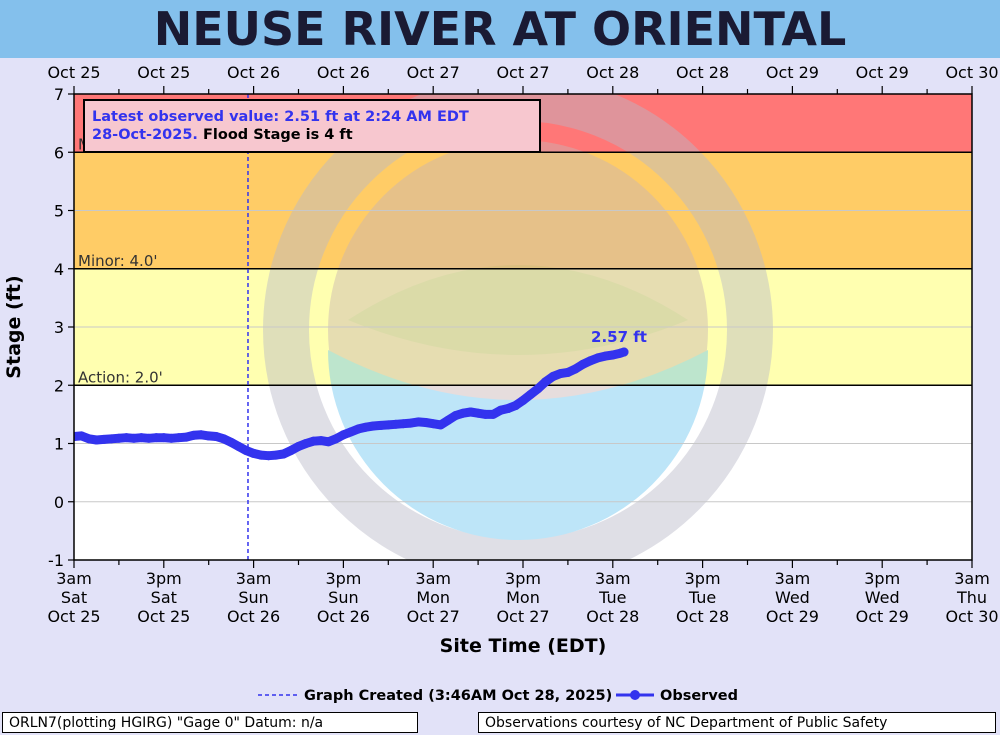 Image resolution: width=1000 pixels, height=735 pixels. I want to click on y-tick-label-3: 2, so click(59, 385).